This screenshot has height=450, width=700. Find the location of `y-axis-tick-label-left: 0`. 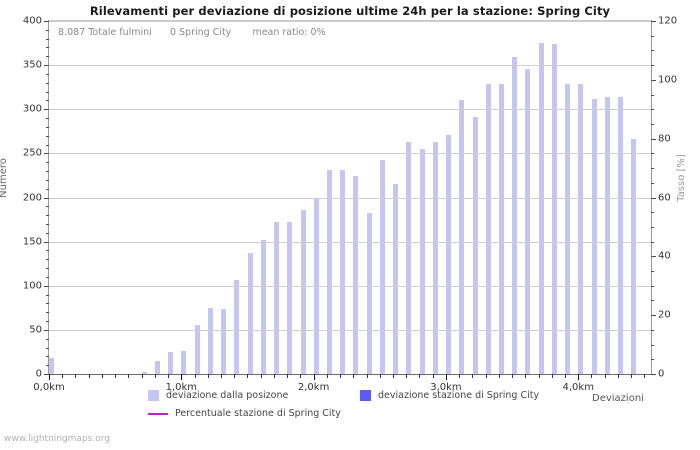

y-axis-tick-label-left: 0 is located at coordinates (38, 374).